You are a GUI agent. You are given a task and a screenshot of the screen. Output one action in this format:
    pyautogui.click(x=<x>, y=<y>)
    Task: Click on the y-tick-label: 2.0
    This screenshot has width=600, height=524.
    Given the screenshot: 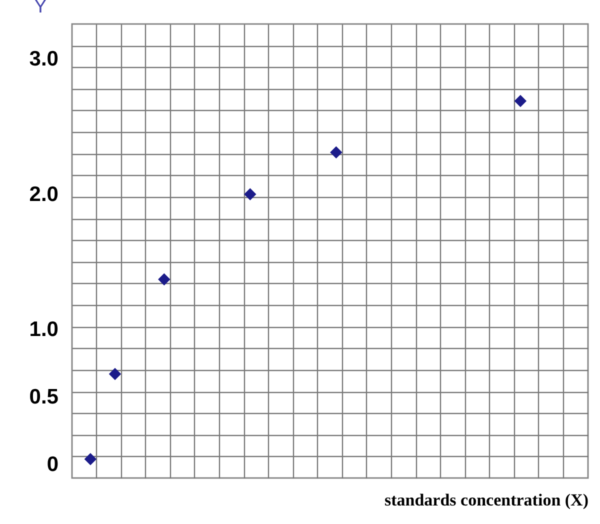 What is the action you would take?
    pyautogui.click(x=43, y=194)
    